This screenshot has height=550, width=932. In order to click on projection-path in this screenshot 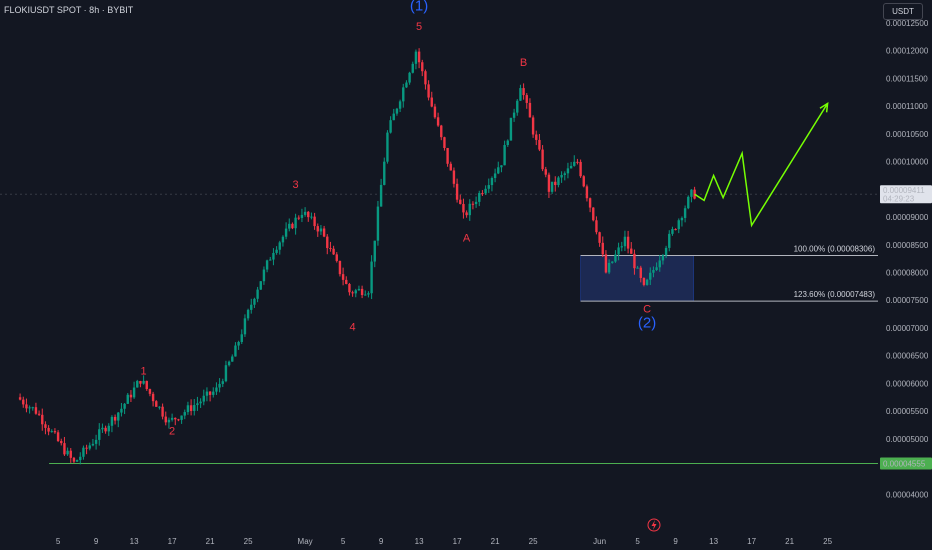, I will do `click(761, 165)`.